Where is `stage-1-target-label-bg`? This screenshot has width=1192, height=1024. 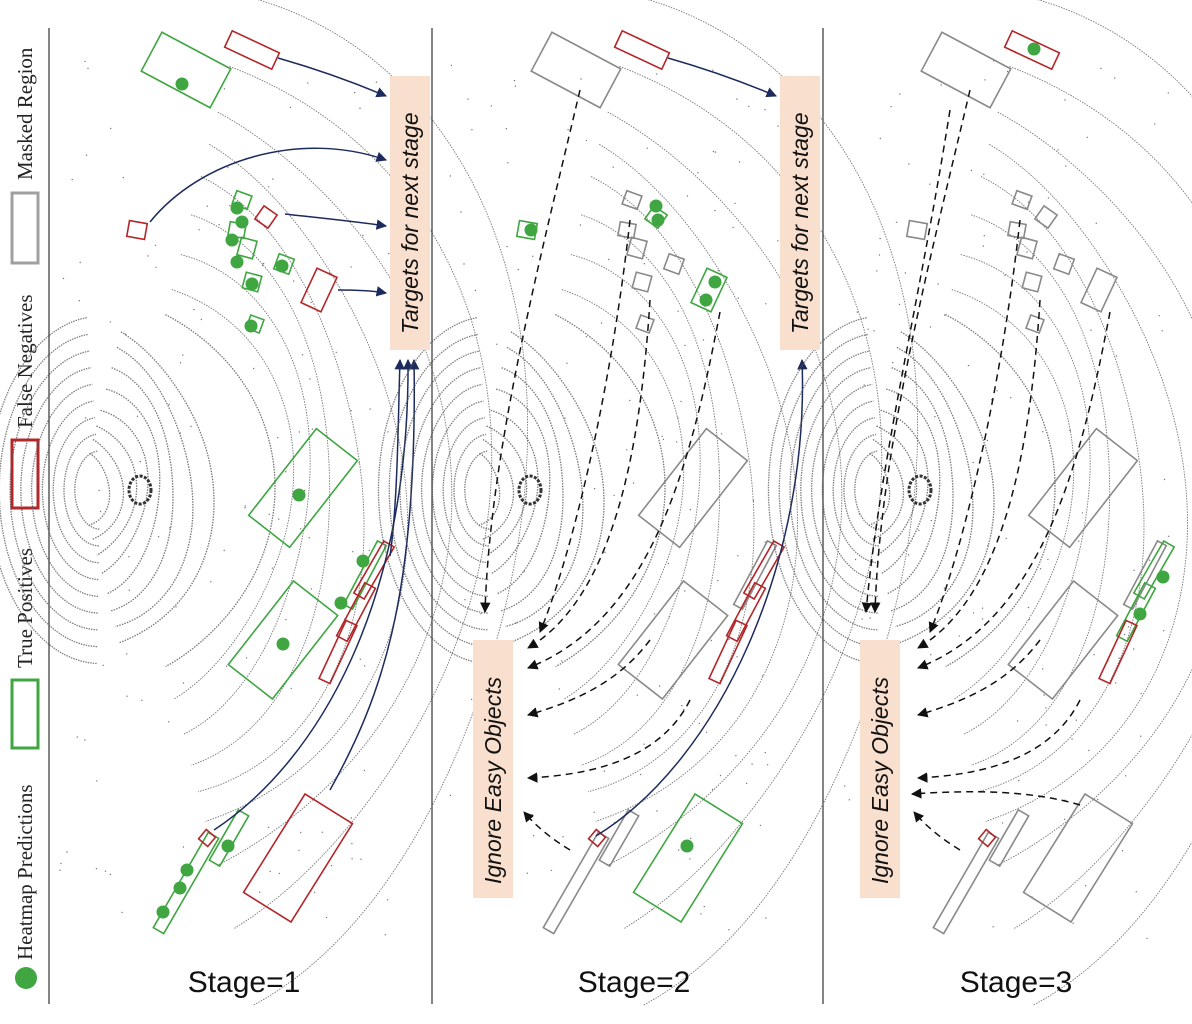
stage-1-target-label-bg is located at coordinates (410, 213).